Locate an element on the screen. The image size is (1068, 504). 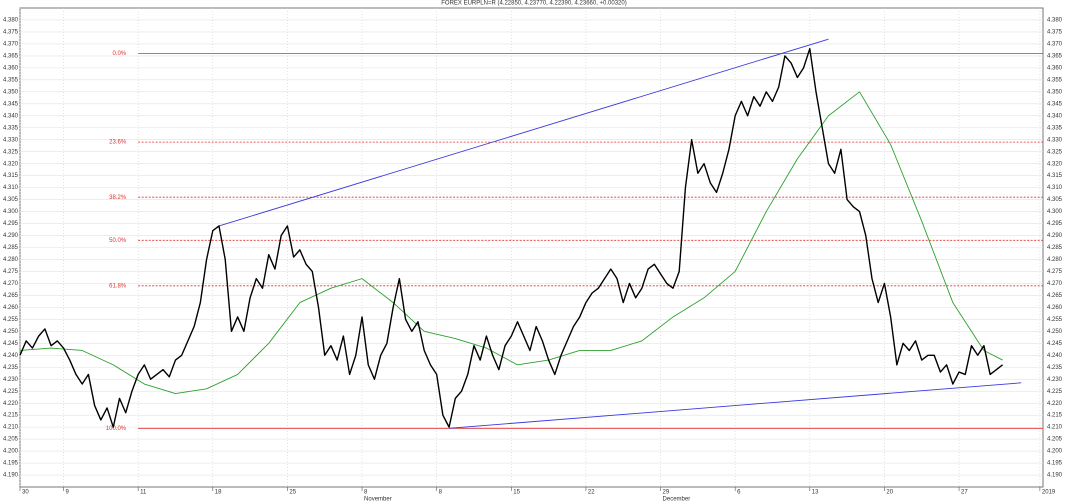
x-tick-label: 6 is located at coordinates (739, 493).